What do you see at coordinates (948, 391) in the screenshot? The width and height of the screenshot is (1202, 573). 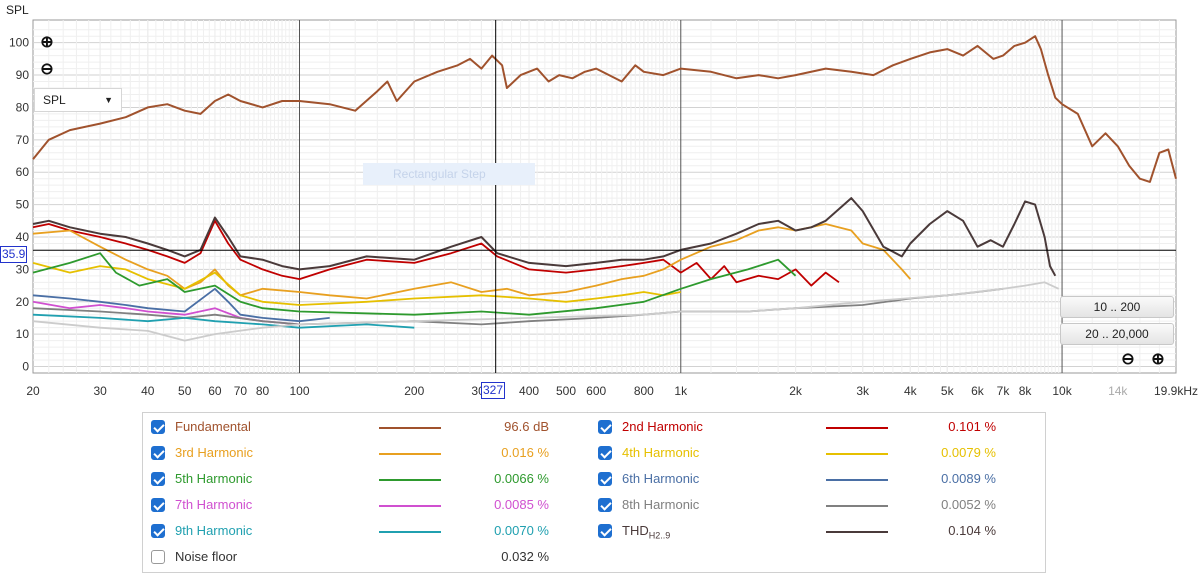 I see `x-tick-label: 5k` at bounding box center [948, 391].